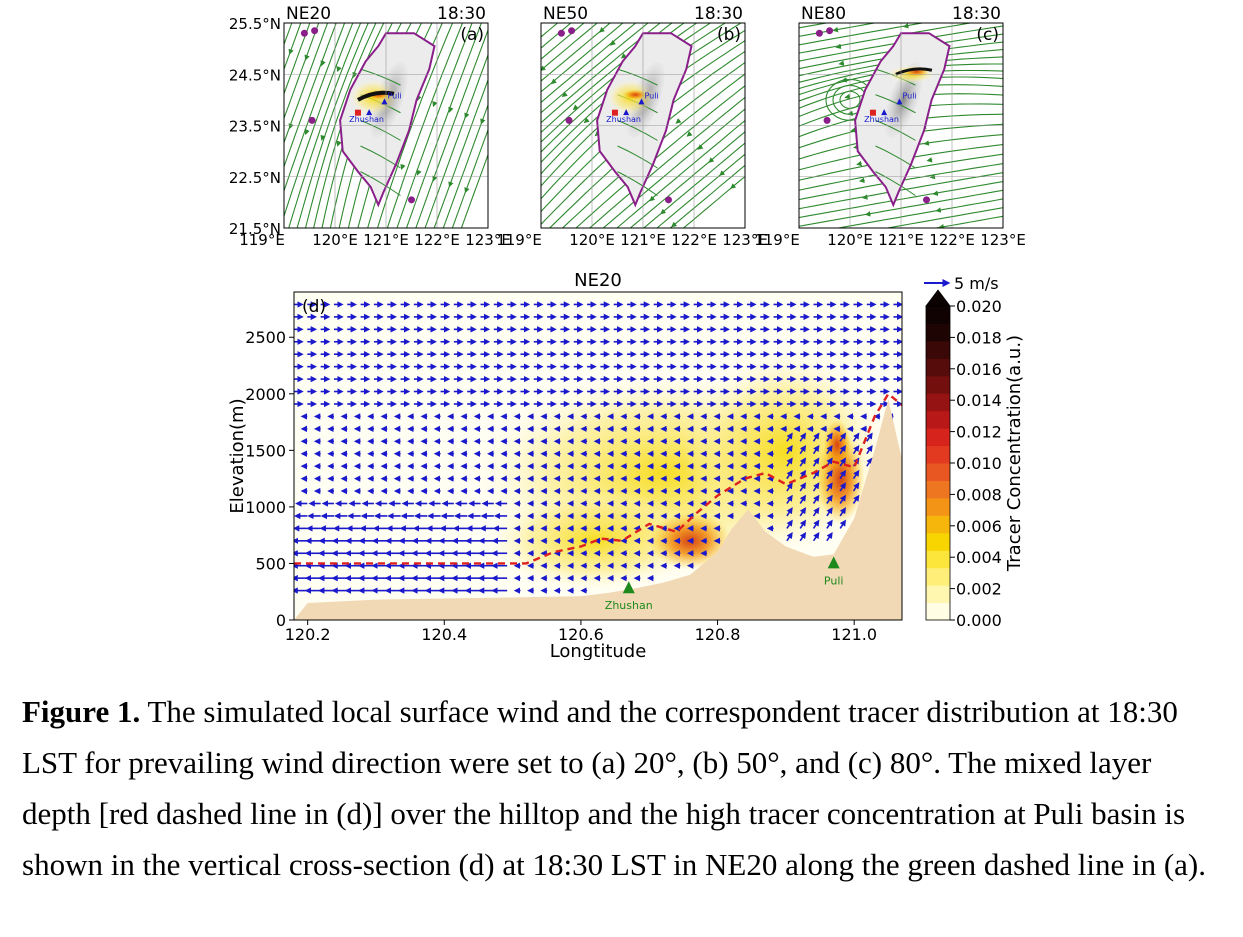 The width and height of the screenshot is (1243, 937). What do you see at coordinates (979, 306) in the screenshot?
I see `colorbar-tick-label: 0.020` at bounding box center [979, 306].